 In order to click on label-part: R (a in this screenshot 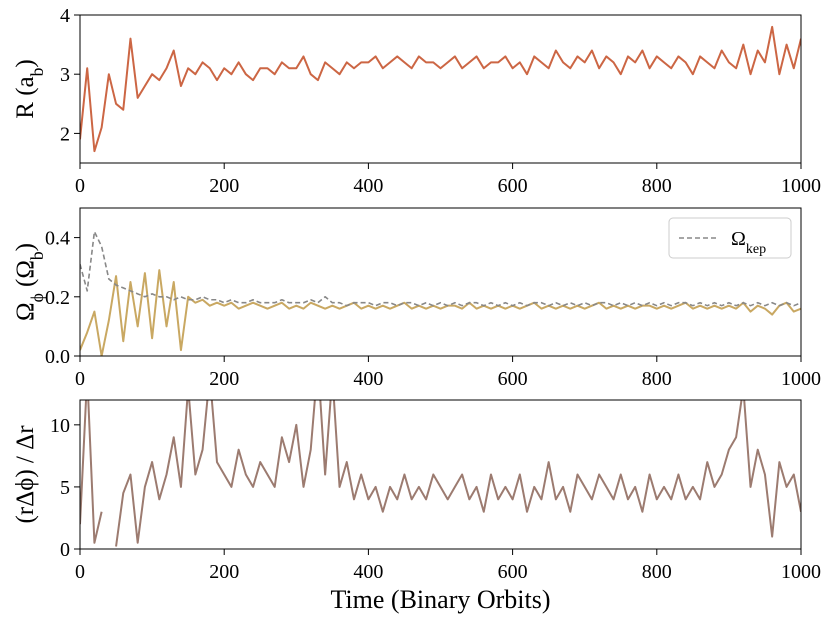, I will do `click(25, 97)`.